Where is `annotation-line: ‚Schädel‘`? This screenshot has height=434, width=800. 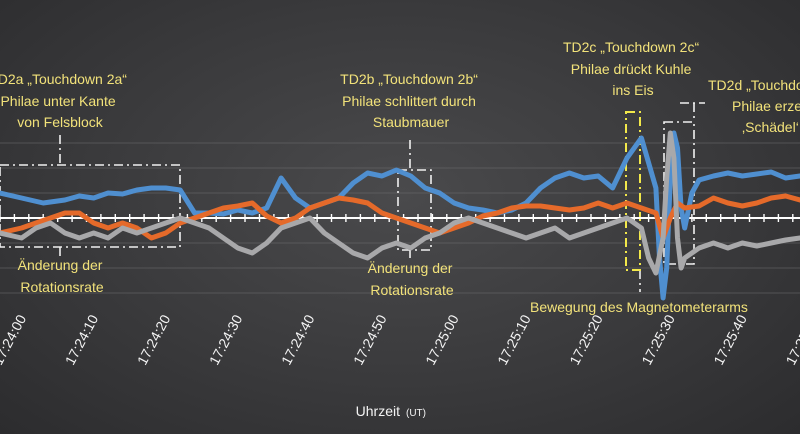 annotation-line: ‚Schädel‘ is located at coordinates (770, 127).